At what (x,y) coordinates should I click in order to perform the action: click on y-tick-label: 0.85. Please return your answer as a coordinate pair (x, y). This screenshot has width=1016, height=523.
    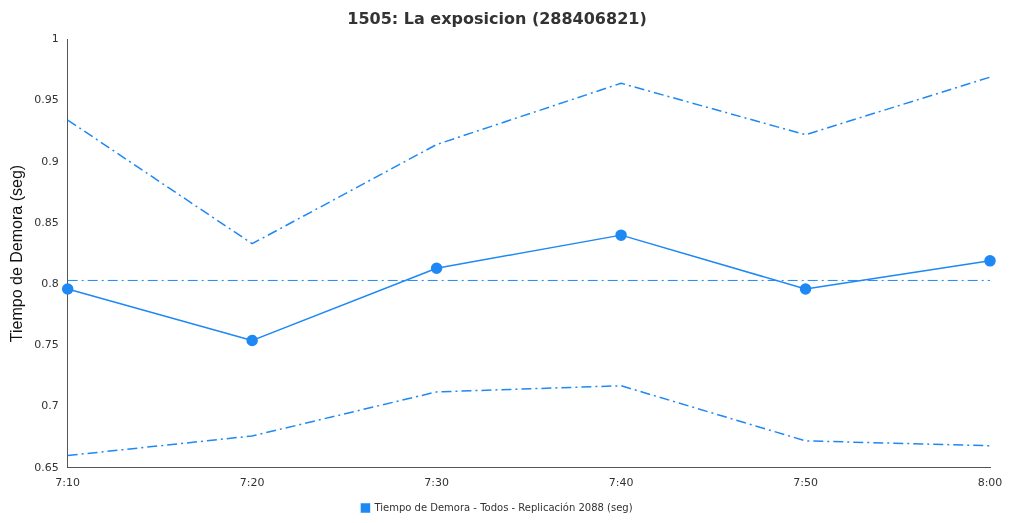
    Looking at the image, I should click on (46, 222).